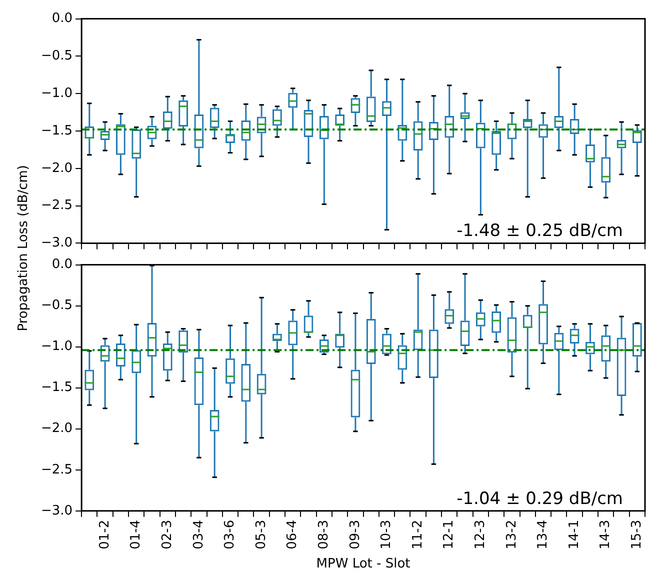  Describe the element at coordinates (136, 535) in the screenshot. I see `x-tick-label: 01-4` at that location.